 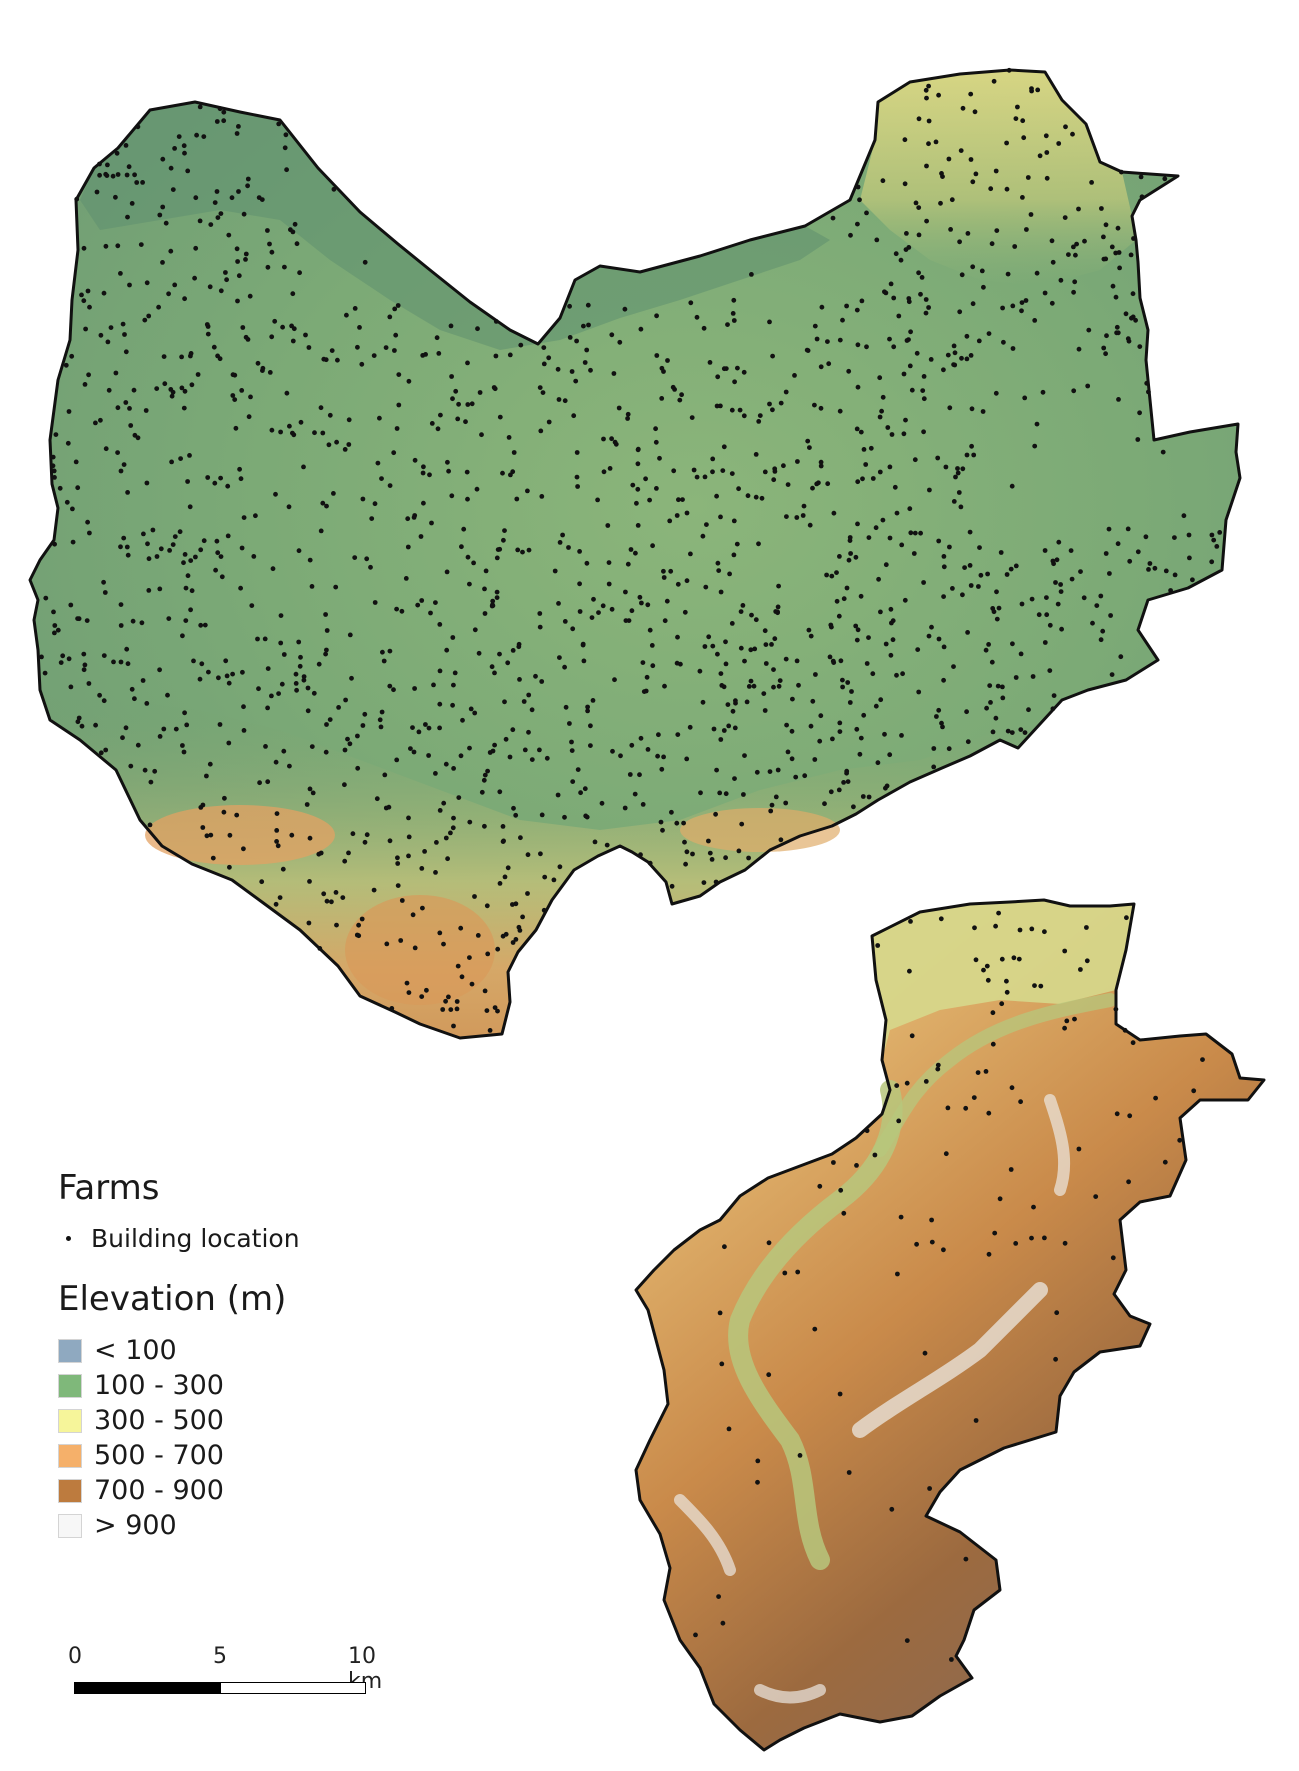 I want to click on south-valley, so click(x=815, y=1325).